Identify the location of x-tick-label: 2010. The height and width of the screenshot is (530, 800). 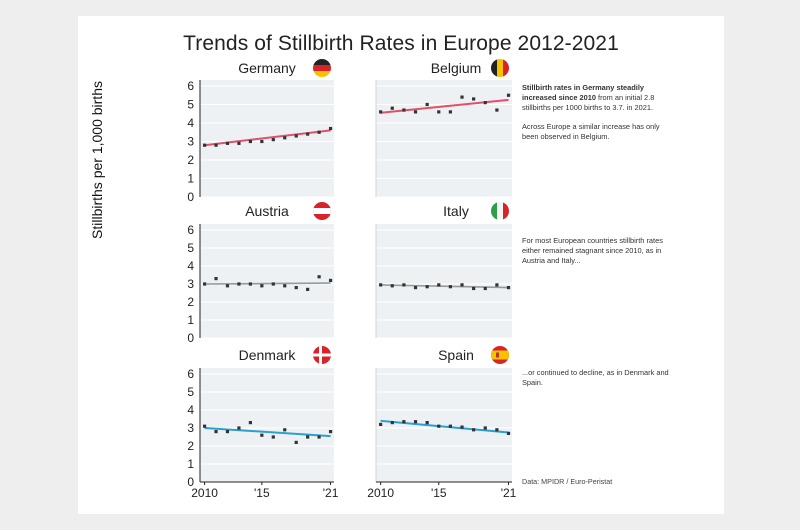
(380, 493).